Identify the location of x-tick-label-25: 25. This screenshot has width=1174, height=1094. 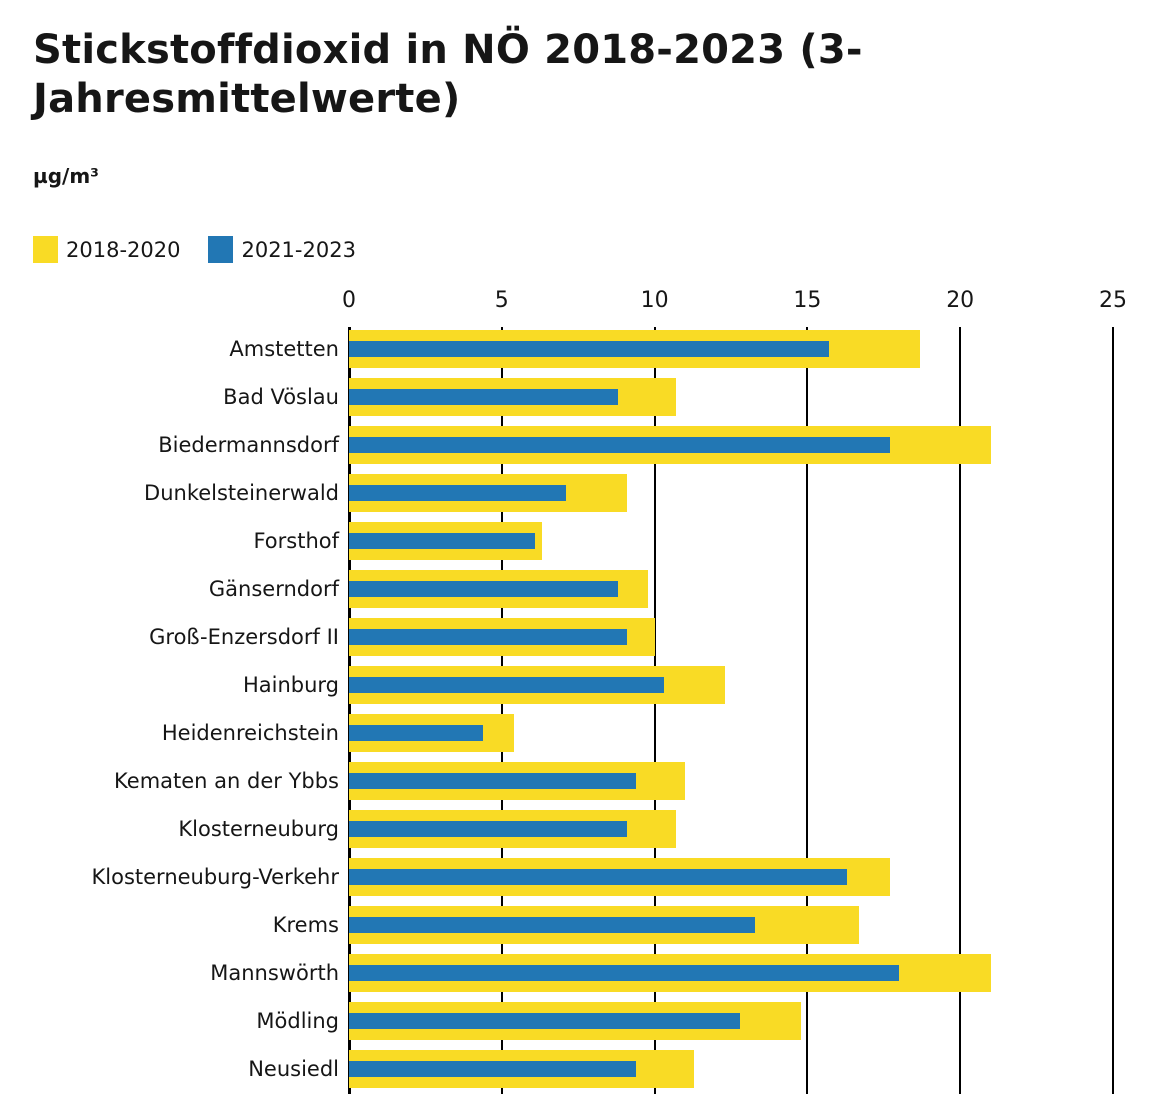
(1113, 300).